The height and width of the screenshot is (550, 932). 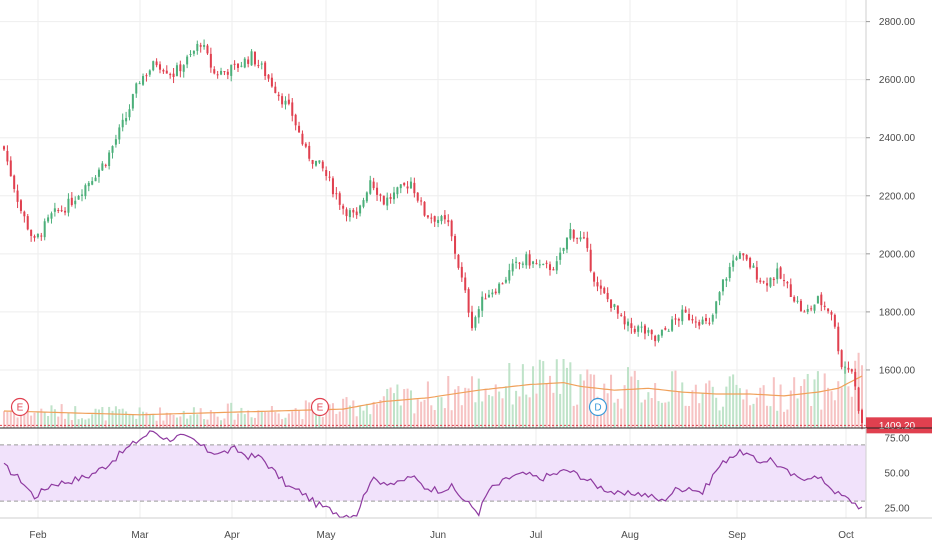 What do you see at coordinates (598, 407) in the screenshot?
I see `dividend-icon: D` at bounding box center [598, 407].